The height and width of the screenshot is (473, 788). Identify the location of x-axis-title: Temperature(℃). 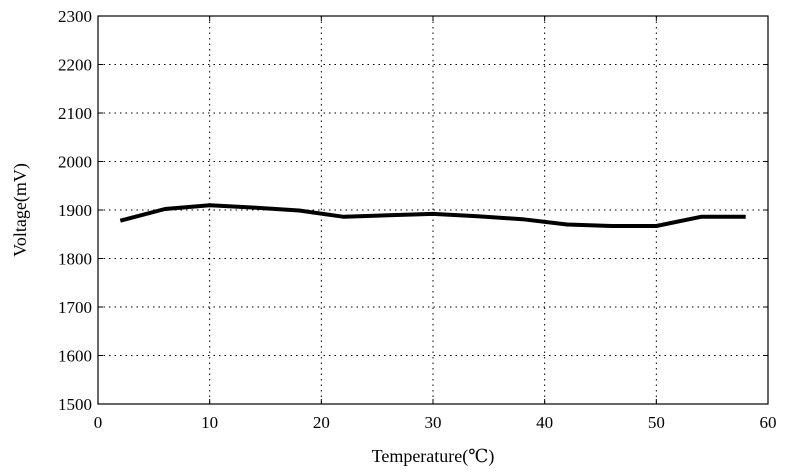
(433, 456).